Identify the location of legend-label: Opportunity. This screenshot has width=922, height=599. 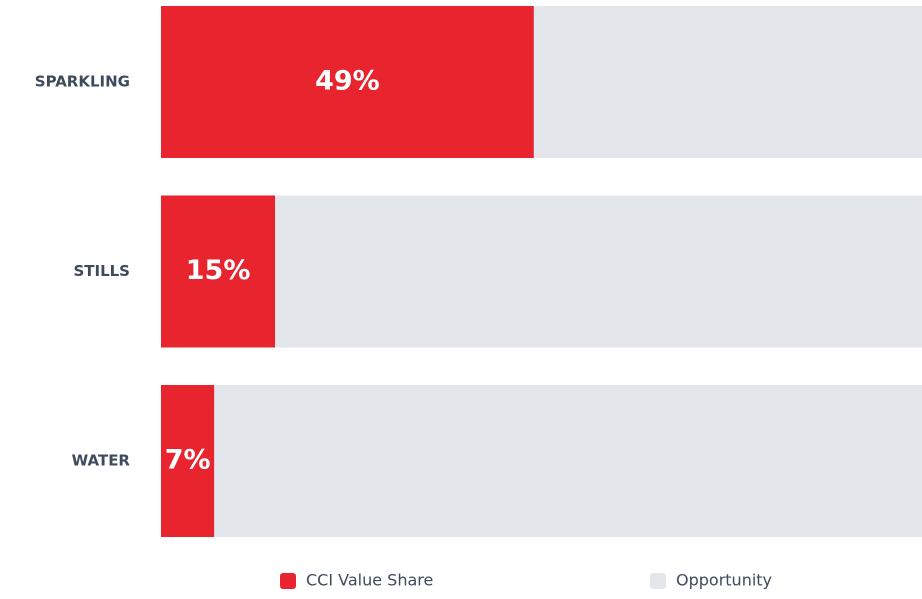
(724, 580).